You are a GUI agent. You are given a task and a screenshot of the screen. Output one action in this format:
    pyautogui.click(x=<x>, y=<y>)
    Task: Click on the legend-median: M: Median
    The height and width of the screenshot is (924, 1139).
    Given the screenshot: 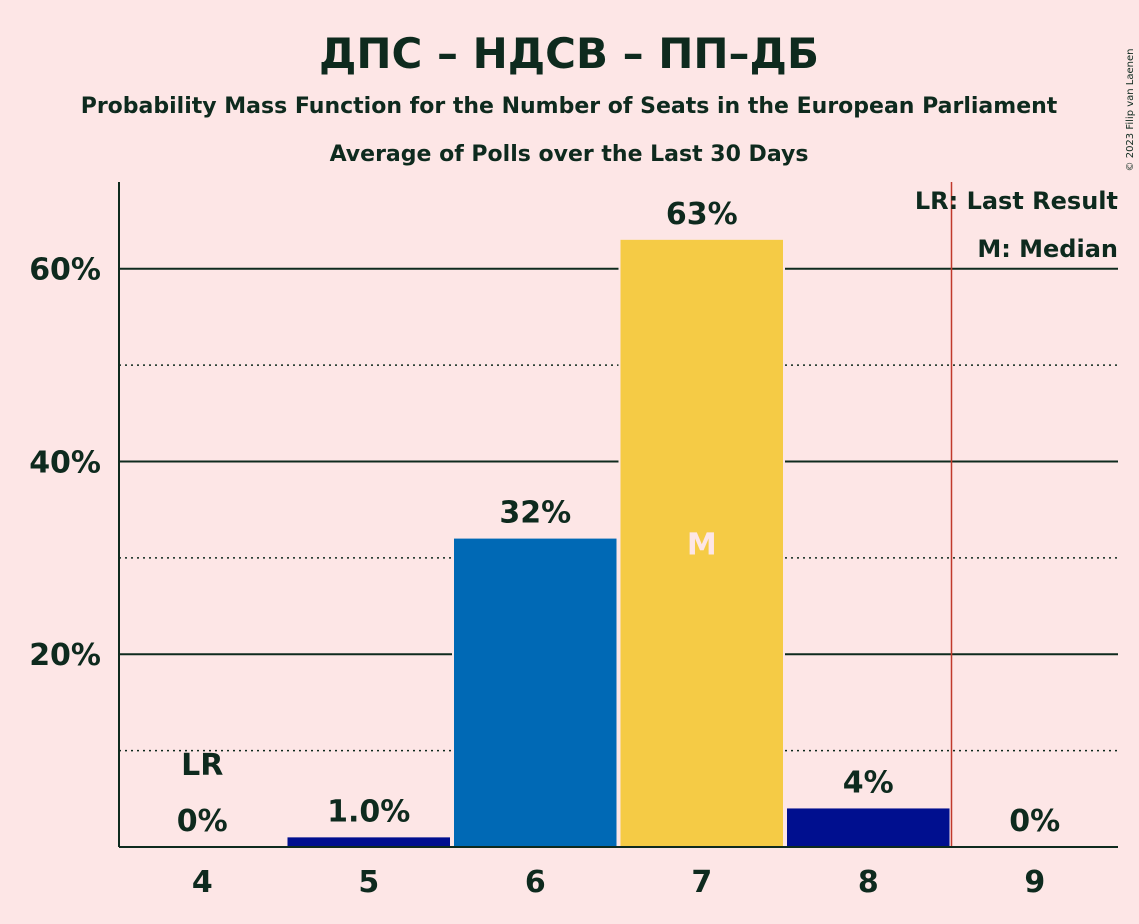 What is the action you would take?
    pyautogui.click(x=1047, y=249)
    